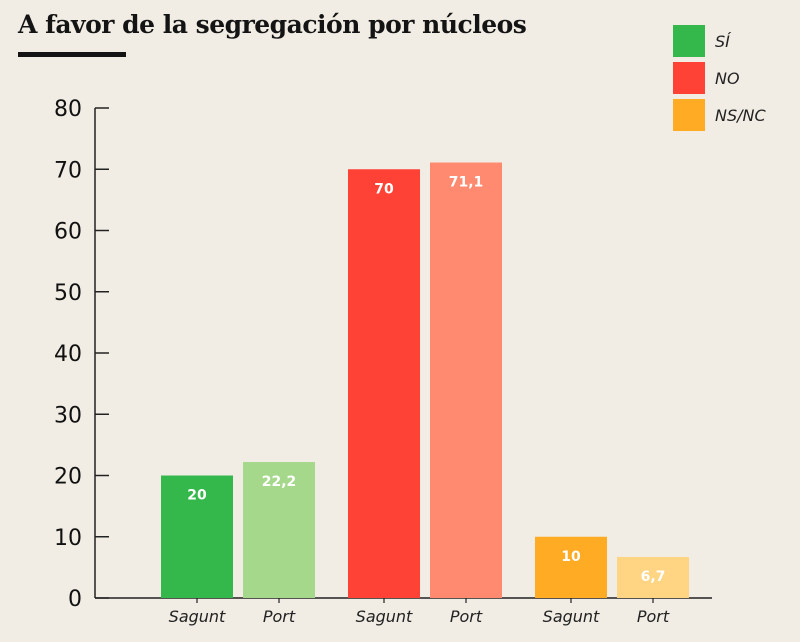 The height and width of the screenshot is (642, 800). I want to click on legend-label-no: NO, so click(727, 78).